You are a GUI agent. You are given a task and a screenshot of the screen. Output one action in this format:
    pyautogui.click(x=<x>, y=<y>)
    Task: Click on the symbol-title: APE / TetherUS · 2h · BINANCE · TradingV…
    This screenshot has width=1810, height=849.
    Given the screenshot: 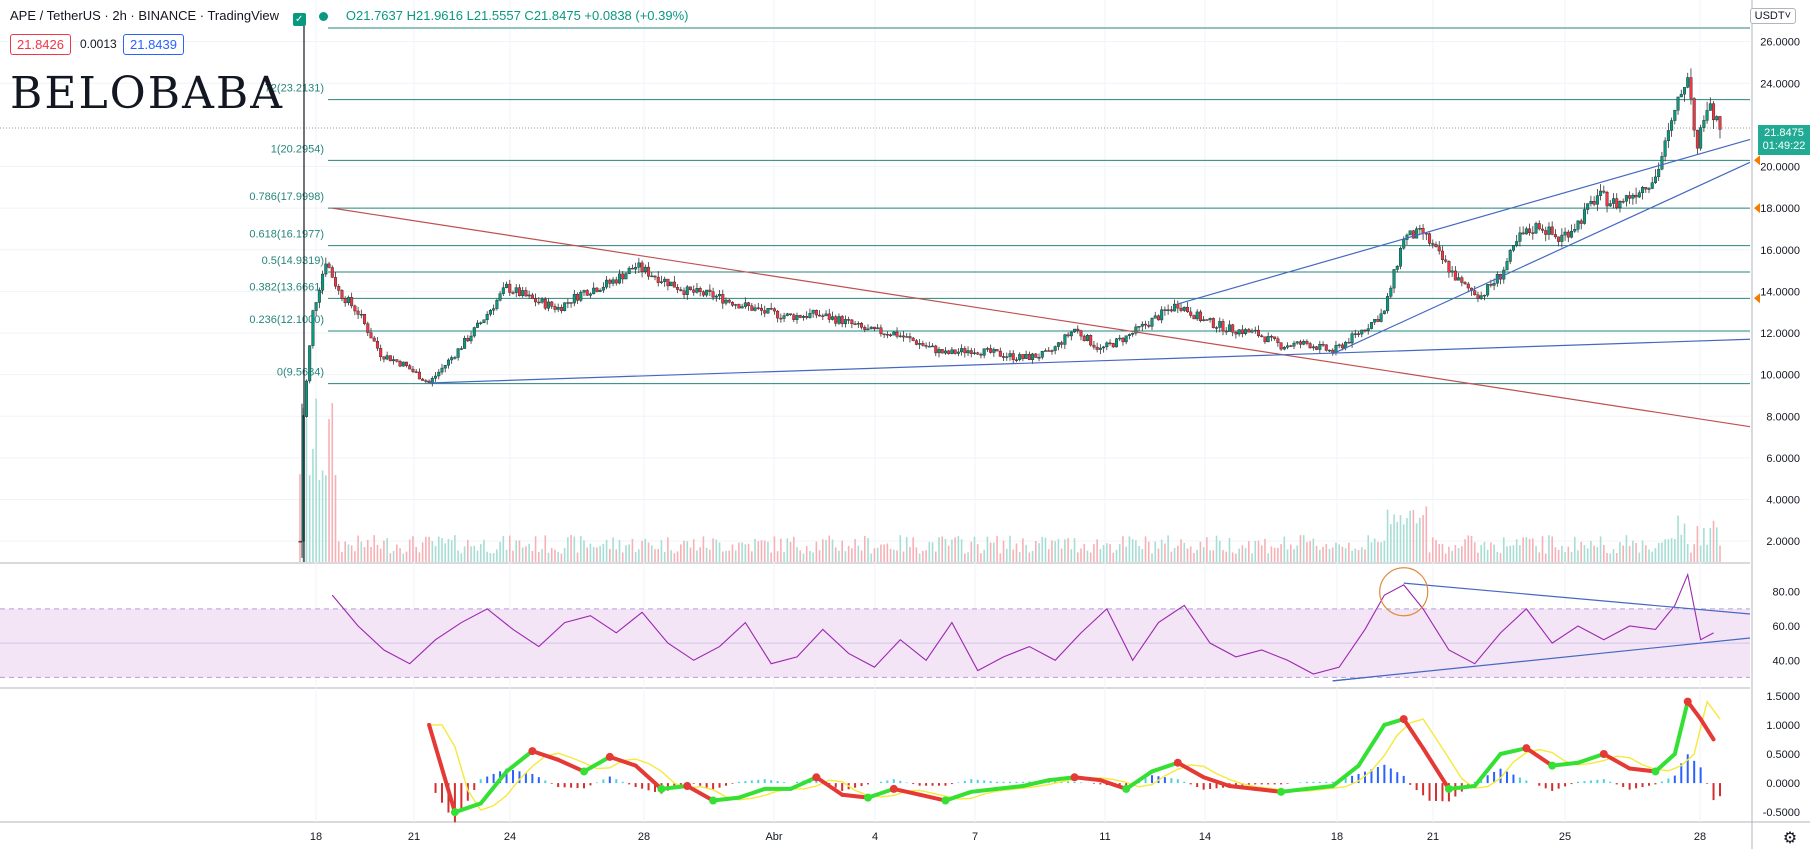 What is the action you would take?
    pyautogui.click(x=145, y=15)
    